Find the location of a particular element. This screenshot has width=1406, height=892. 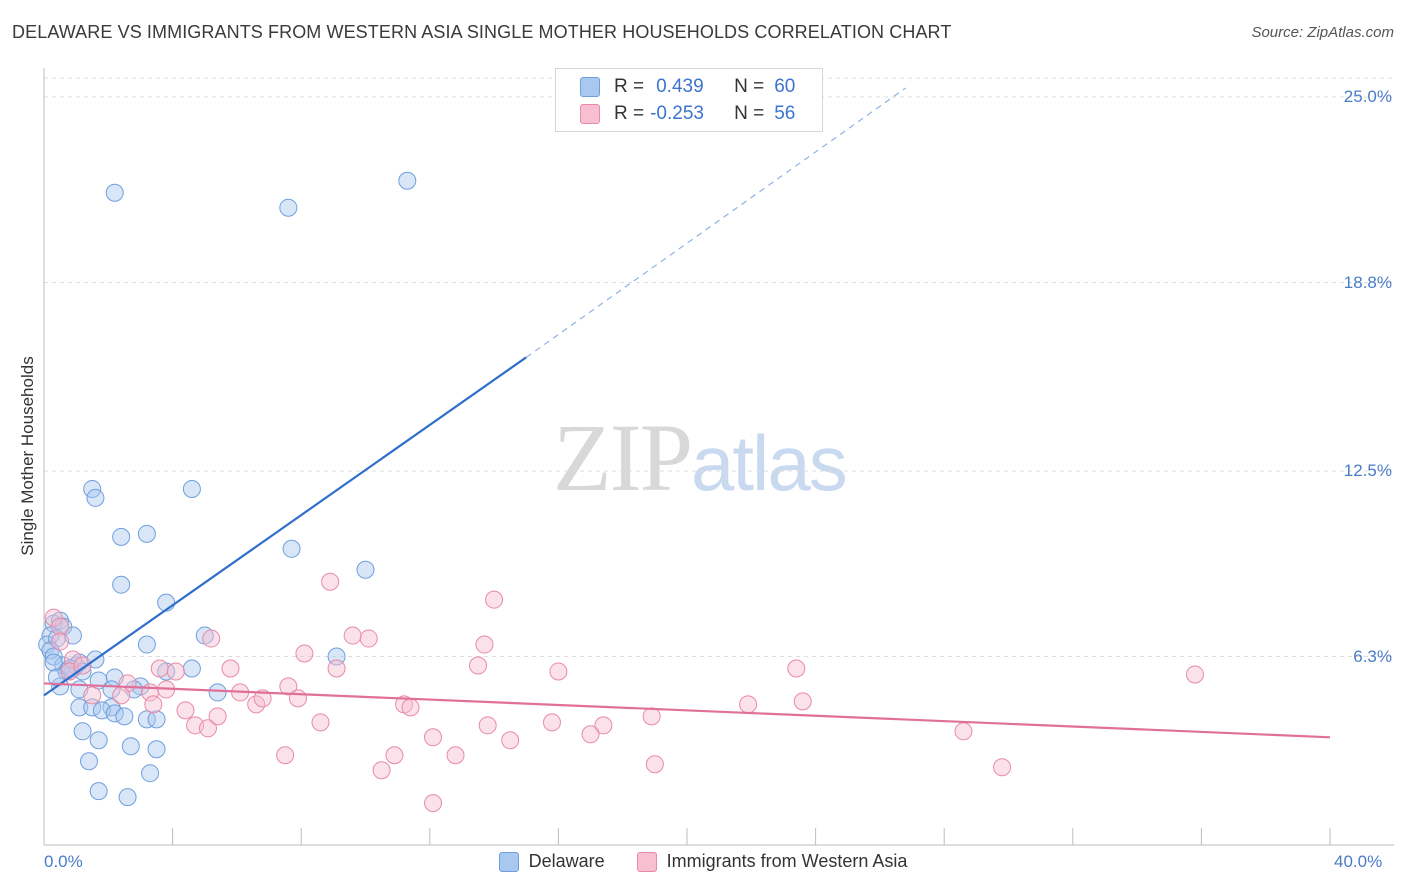

x-tick-label-min: 0.0% is located at coordinates (63, 861).